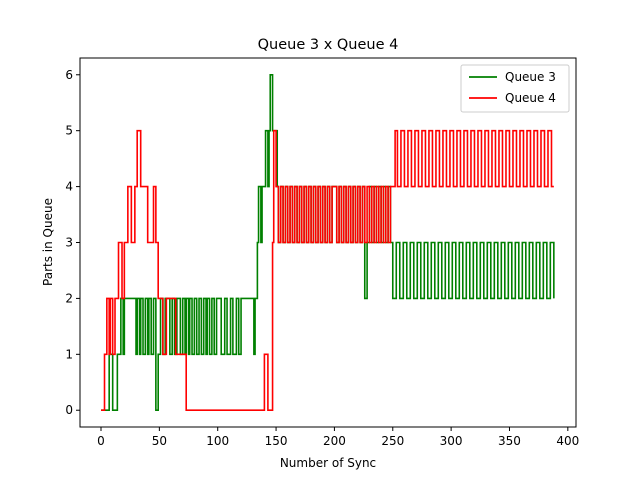 This screenshot has width=640, height=480. I want to click on x-tick-label: 400, so click(567, 441).